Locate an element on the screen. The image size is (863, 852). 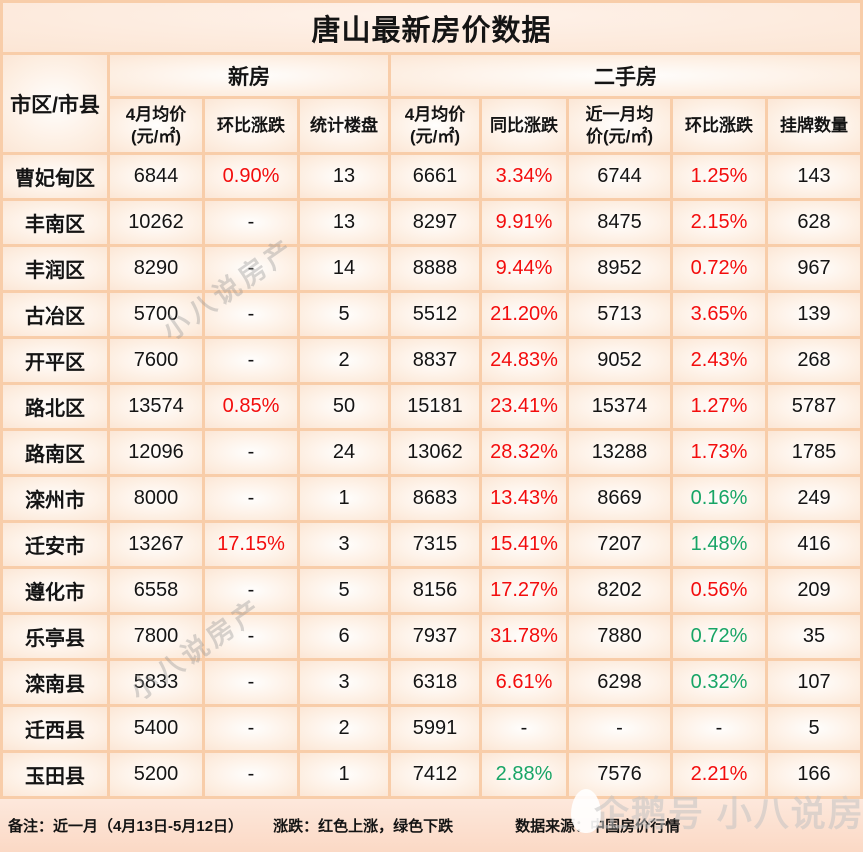
header-group-new-homes: 新房 is located at coordinates (249, 75).